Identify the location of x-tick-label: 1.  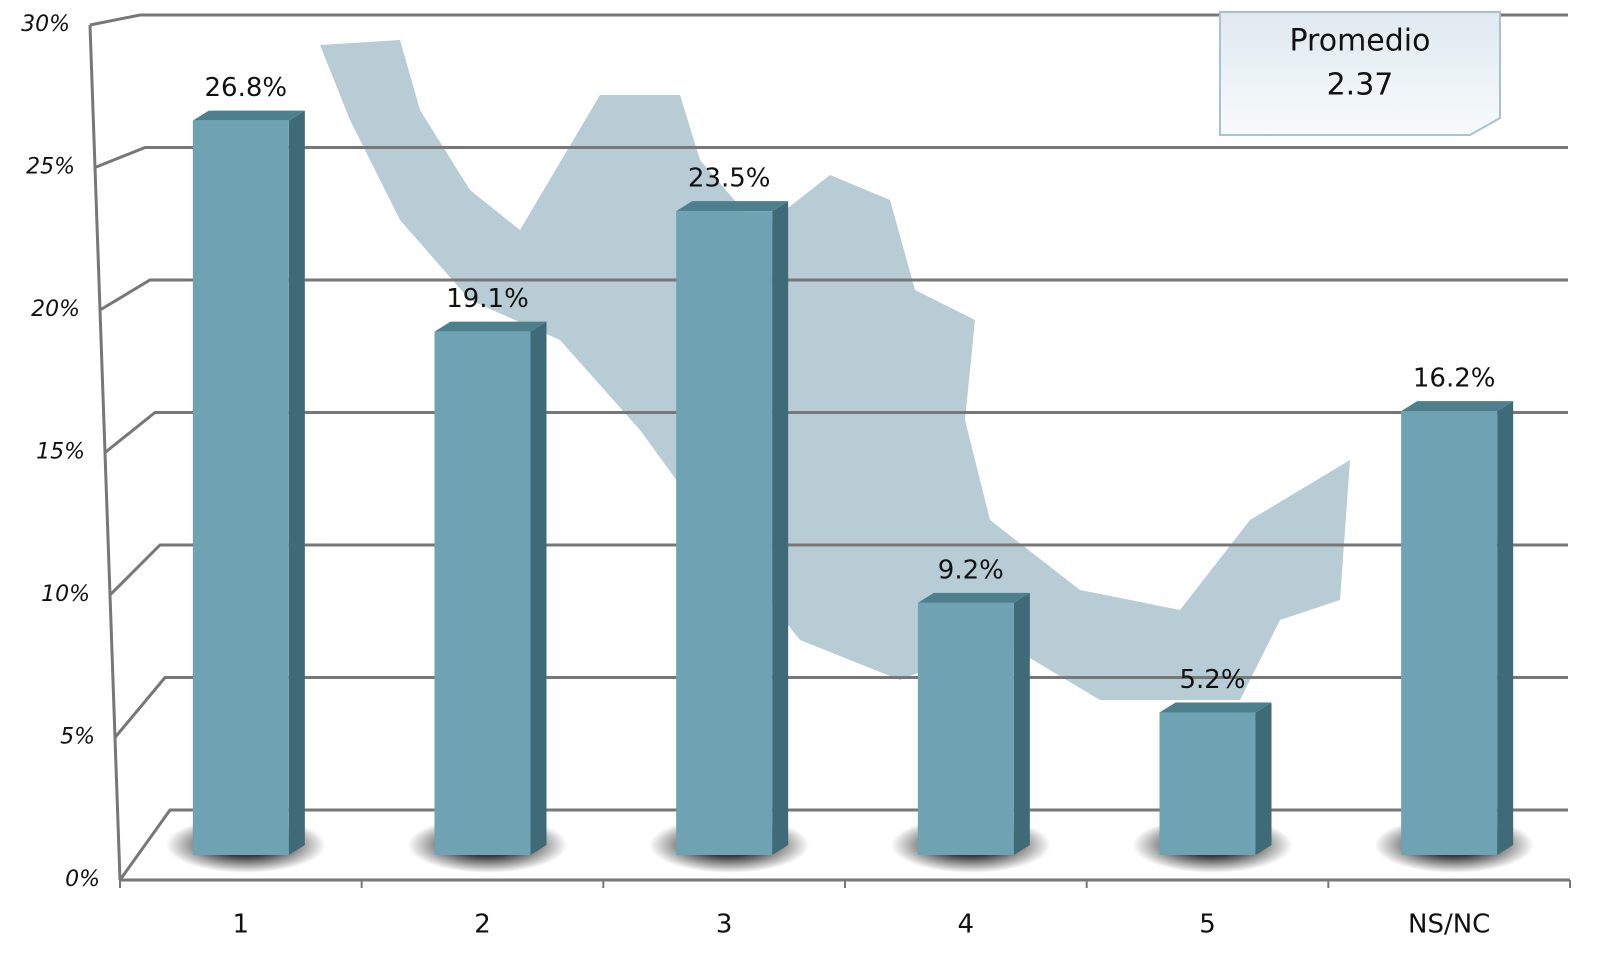
(241, 925).